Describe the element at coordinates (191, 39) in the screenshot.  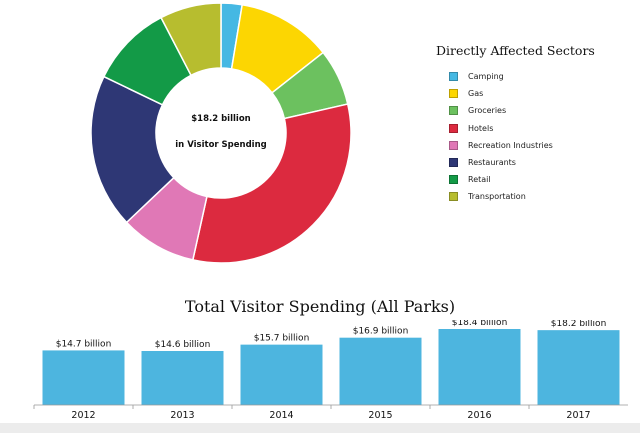
I see `donut-slice-transportation` at that location.